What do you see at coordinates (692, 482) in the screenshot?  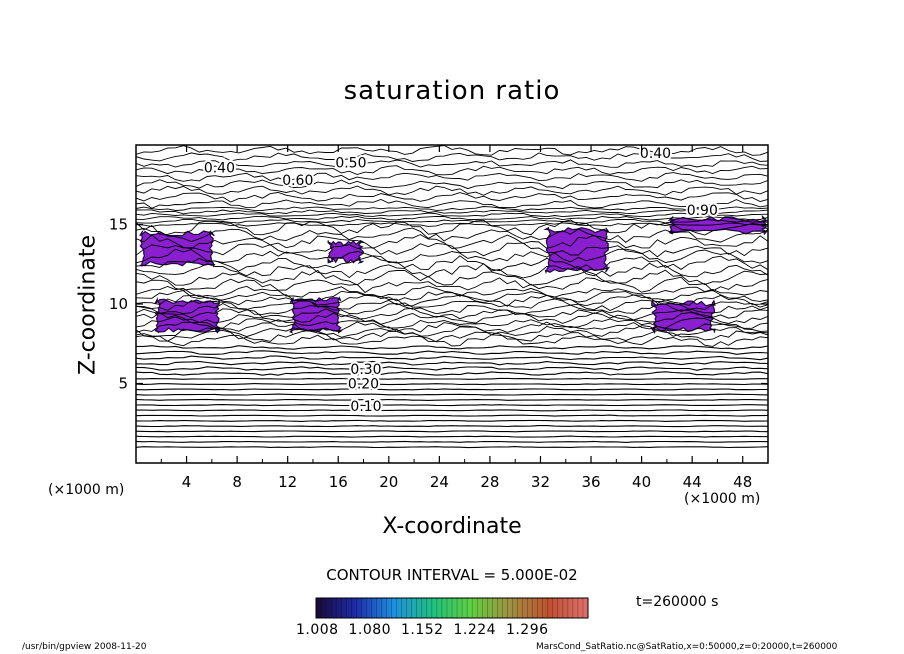 I see `x-tick-label: 44` at bounding box center [692, 482].